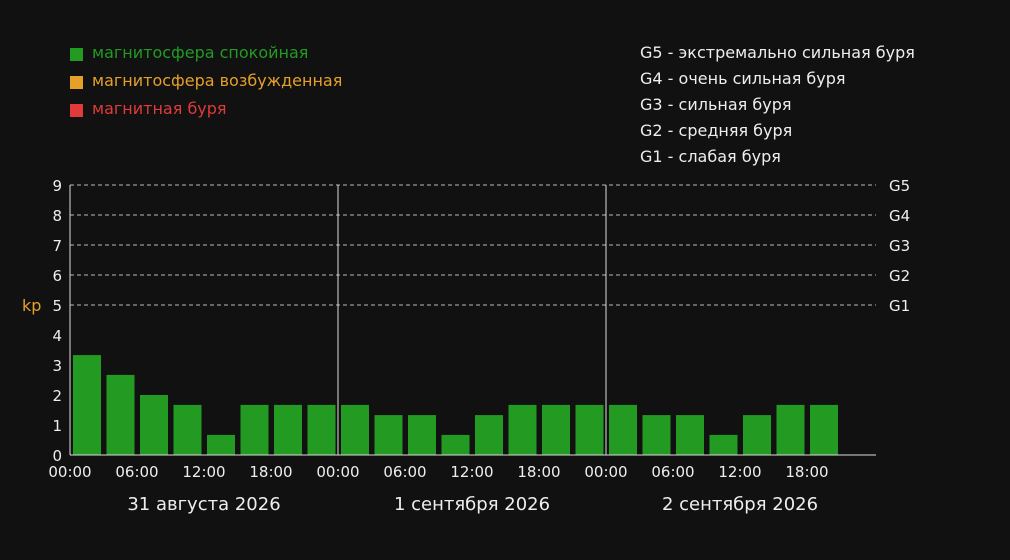 The height and width of the screenshot is (560, 1010). I want to click on legend-label-storm: магнитная буря, so click(159, 108).